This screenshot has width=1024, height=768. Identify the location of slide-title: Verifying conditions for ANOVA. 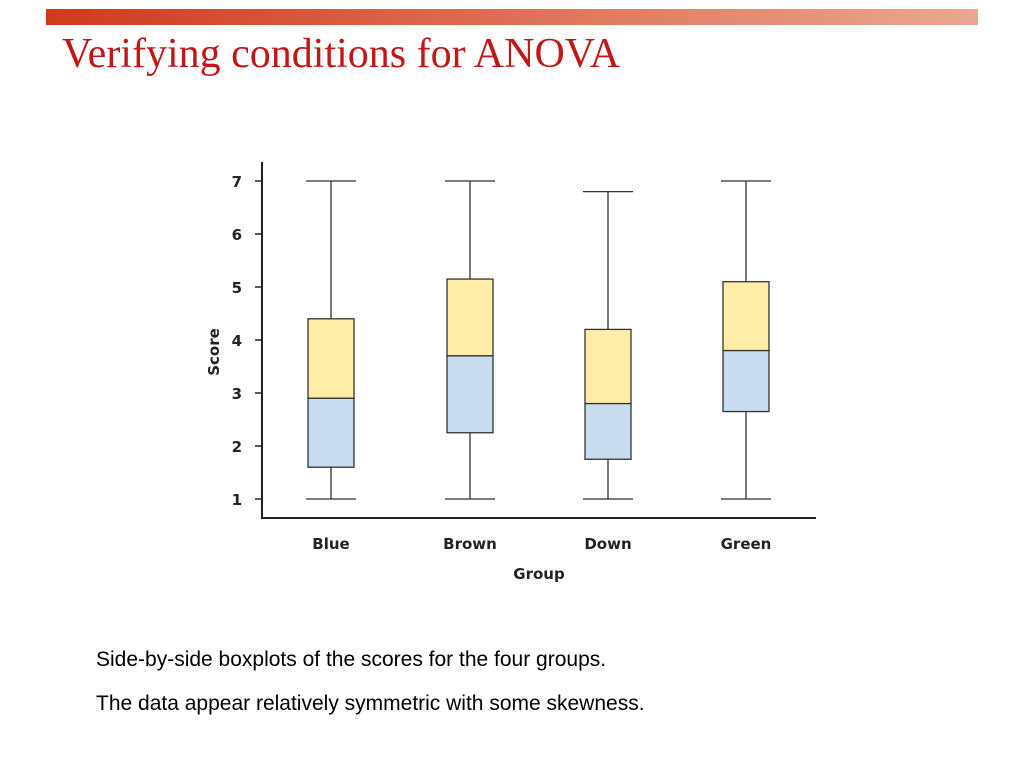
(341, 54).